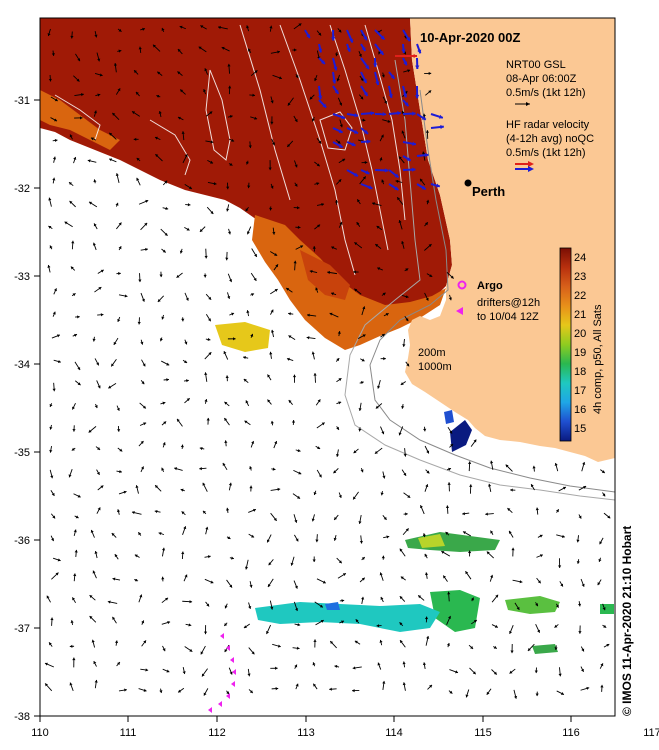 This screenshot has width=659, height=750. What do you see at coordinates (580, 277) in the screenshot?
I see `colorbar-tick-label: 23` at bounding box center [580, 277].